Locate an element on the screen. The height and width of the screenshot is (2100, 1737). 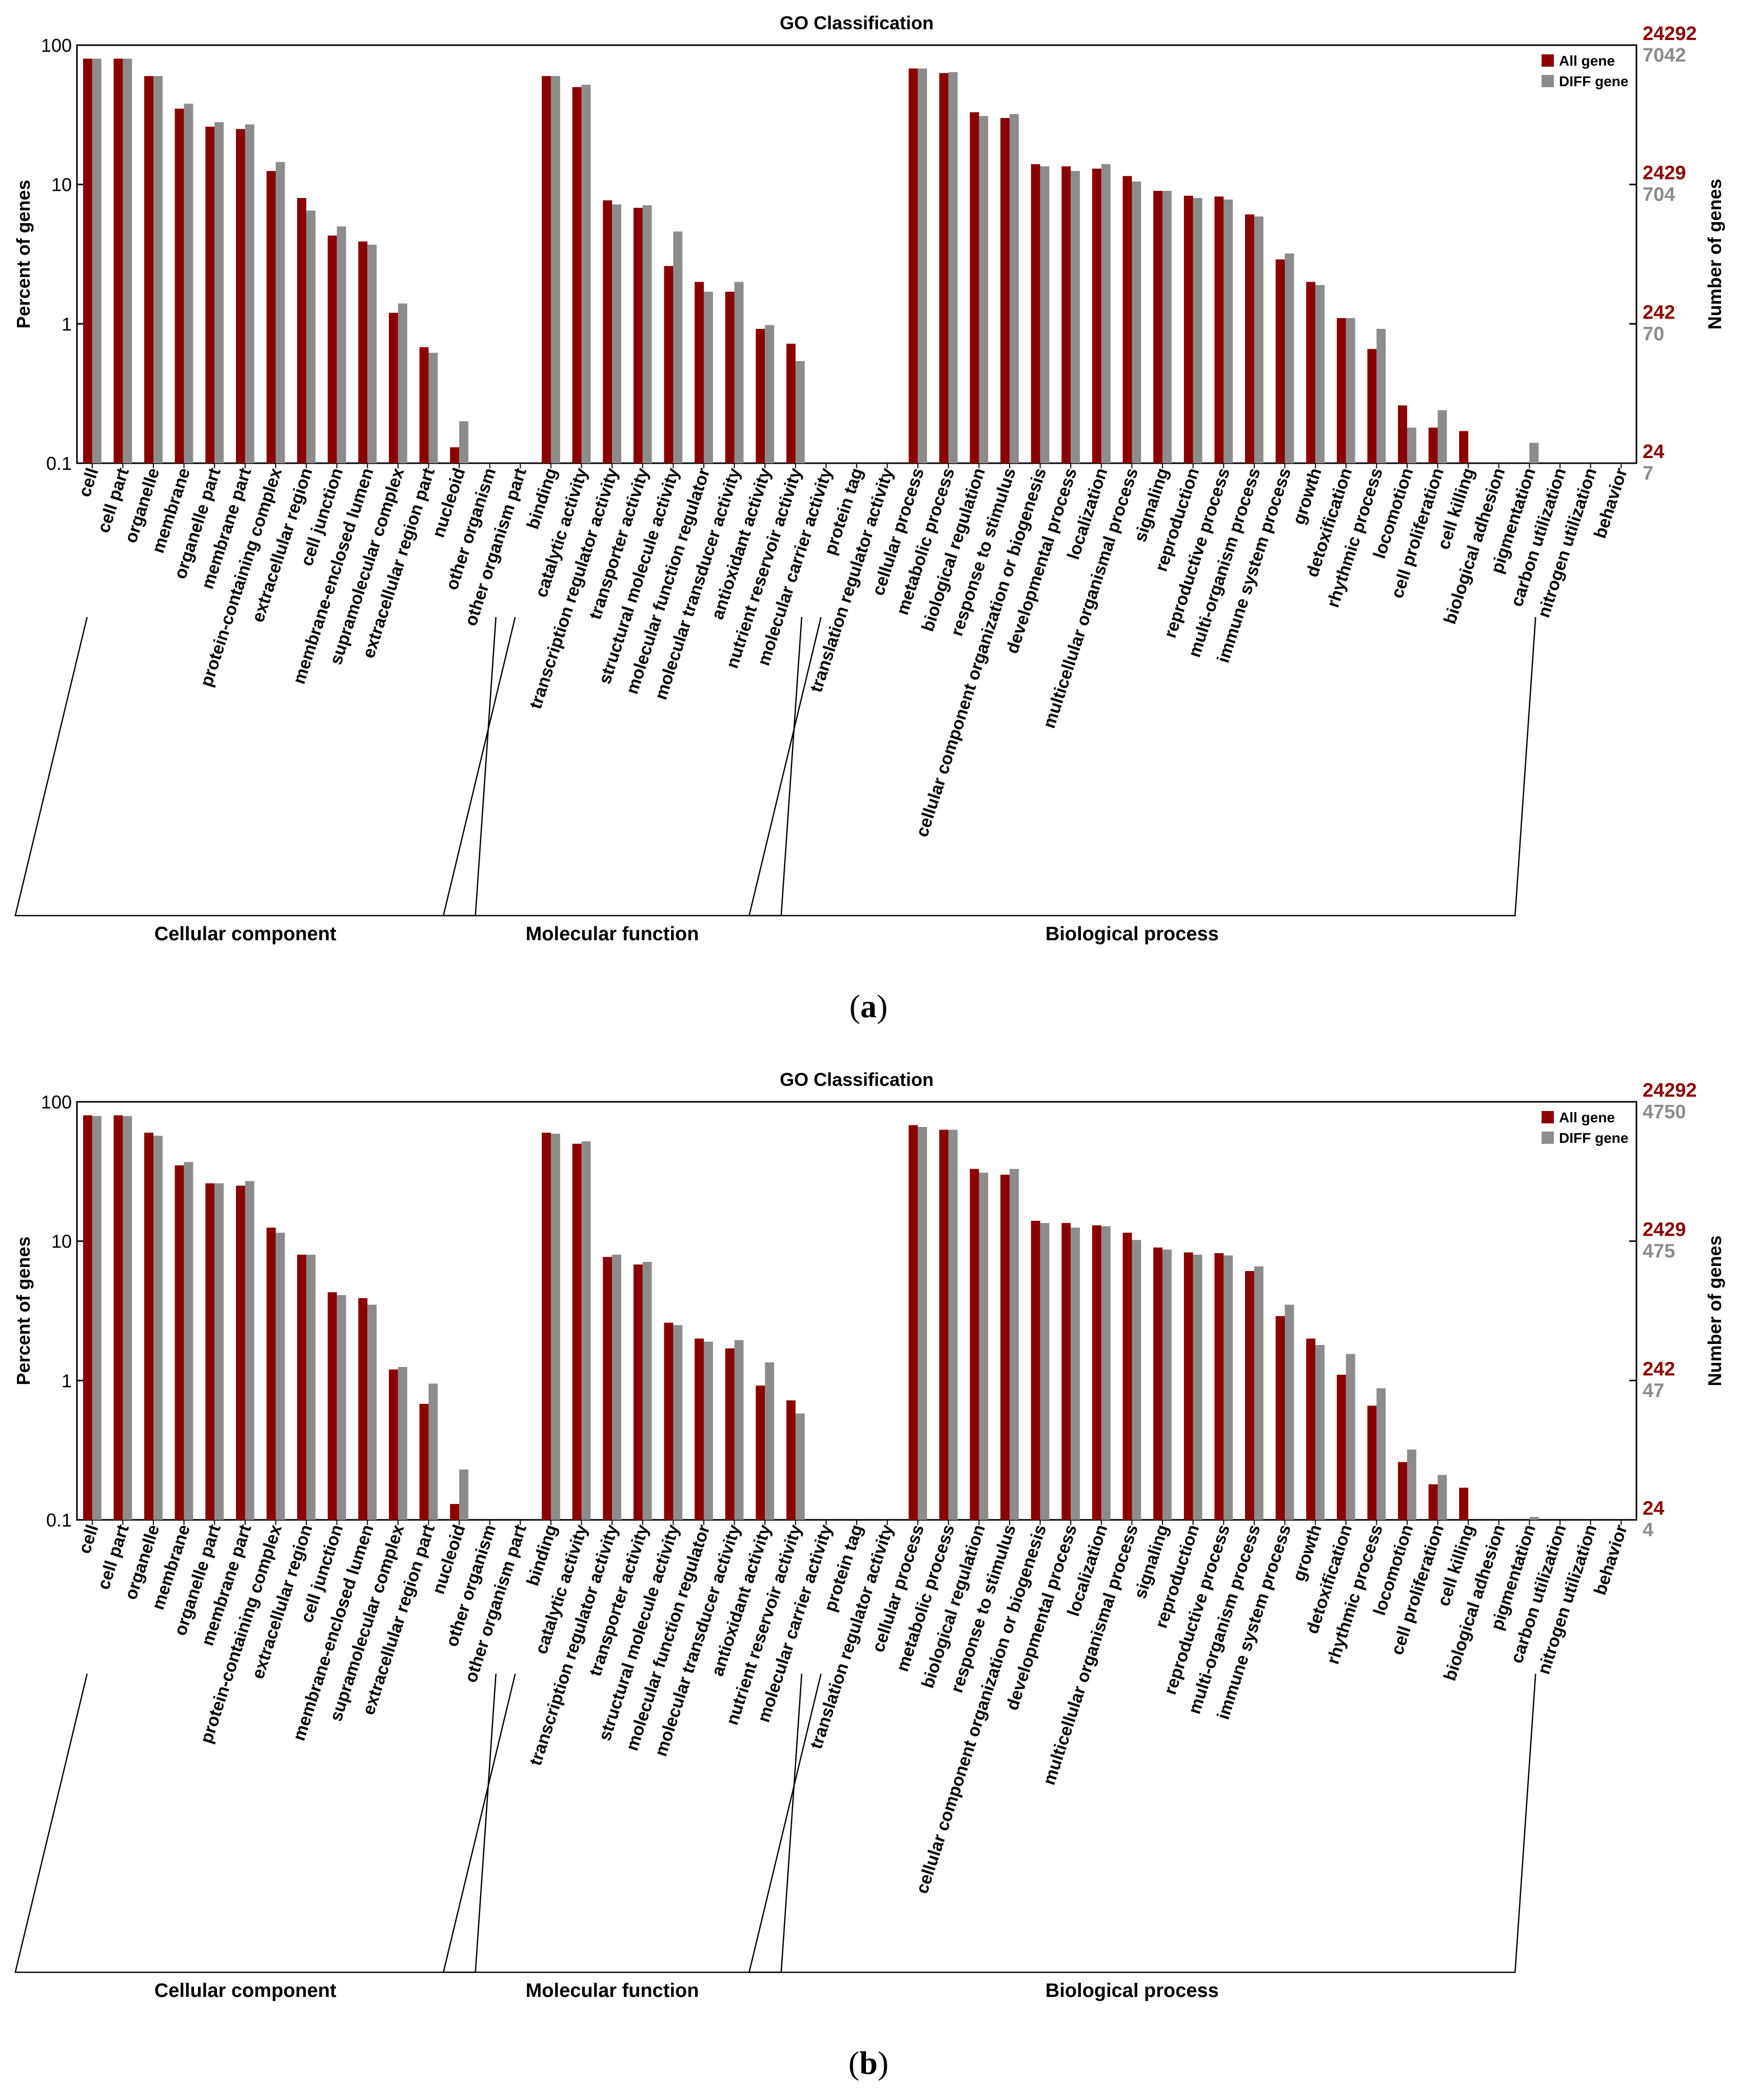
panel-label-a-letter: a is located at coordinates (869, 1006).